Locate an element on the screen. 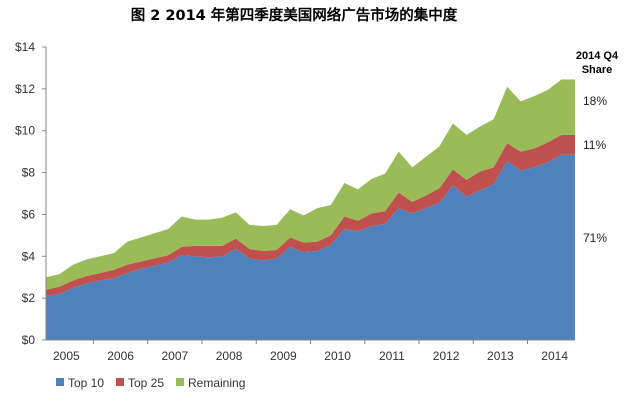 The width and height of the screenshot is (629, 403). x-tick-label: 2011 is located at coordinates (392, 356).